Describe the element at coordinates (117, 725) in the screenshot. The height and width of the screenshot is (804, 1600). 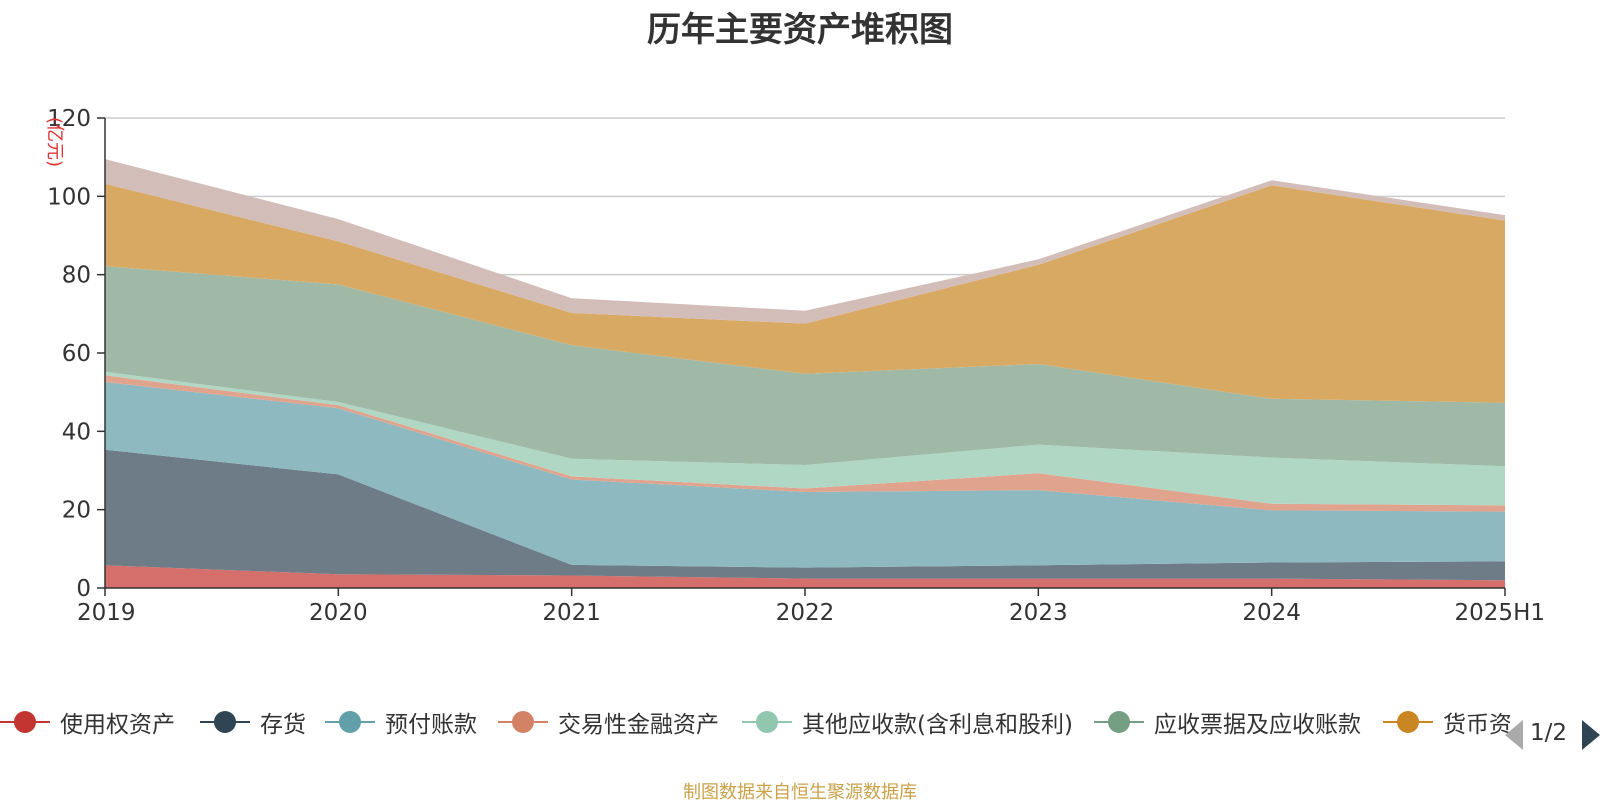
I see `legend-label: 使用权资产` at that location.